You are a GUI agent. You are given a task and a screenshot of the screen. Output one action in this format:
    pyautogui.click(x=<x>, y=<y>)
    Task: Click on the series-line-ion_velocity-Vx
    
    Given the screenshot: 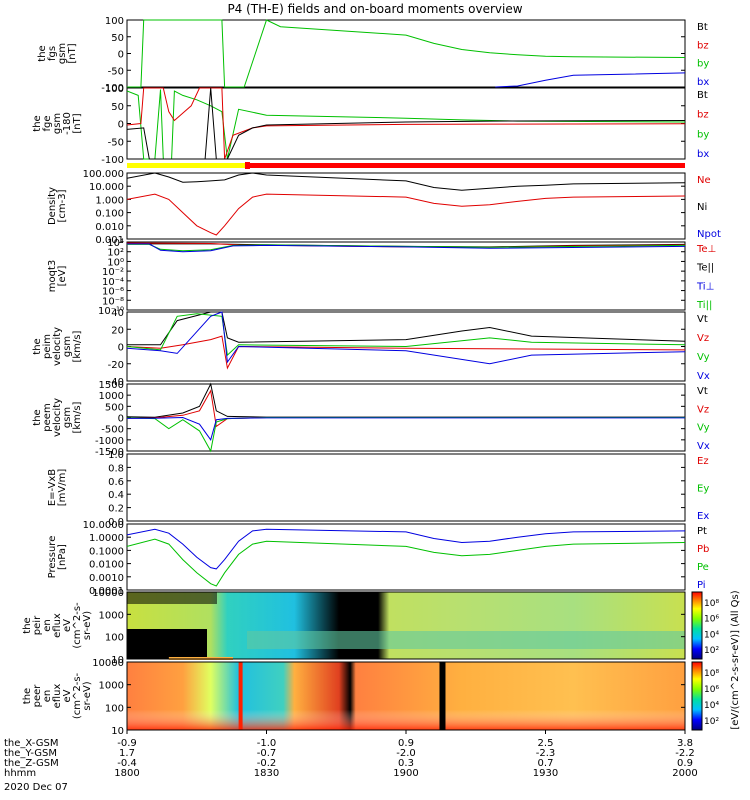 What is the action you would take?
    pyautogui.click(x=406, y=338)
    